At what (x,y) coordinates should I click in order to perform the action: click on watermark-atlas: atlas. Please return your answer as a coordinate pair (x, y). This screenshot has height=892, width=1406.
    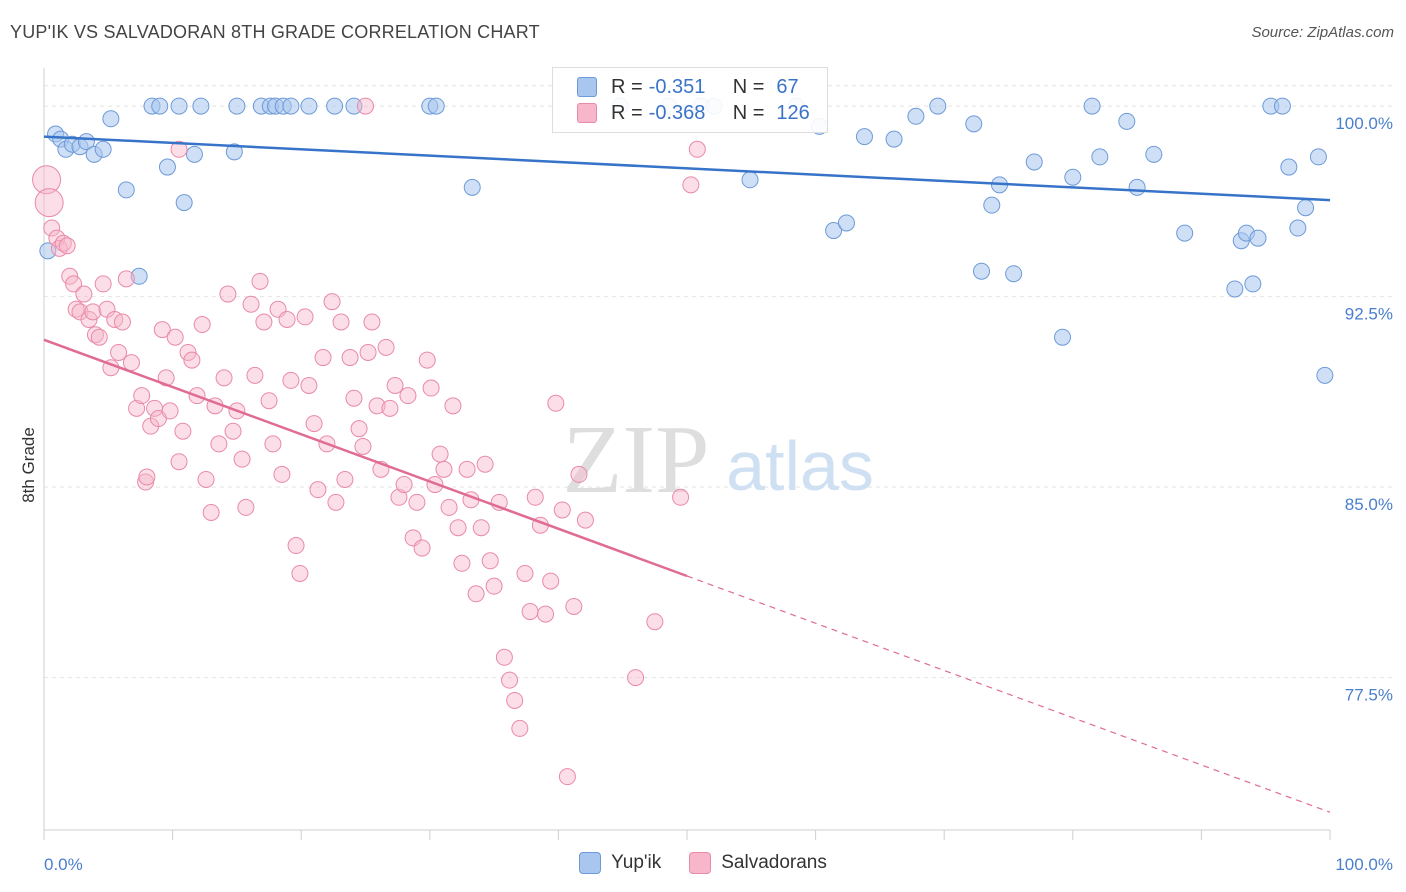
    Looking at the image, I should click on (800, 466).